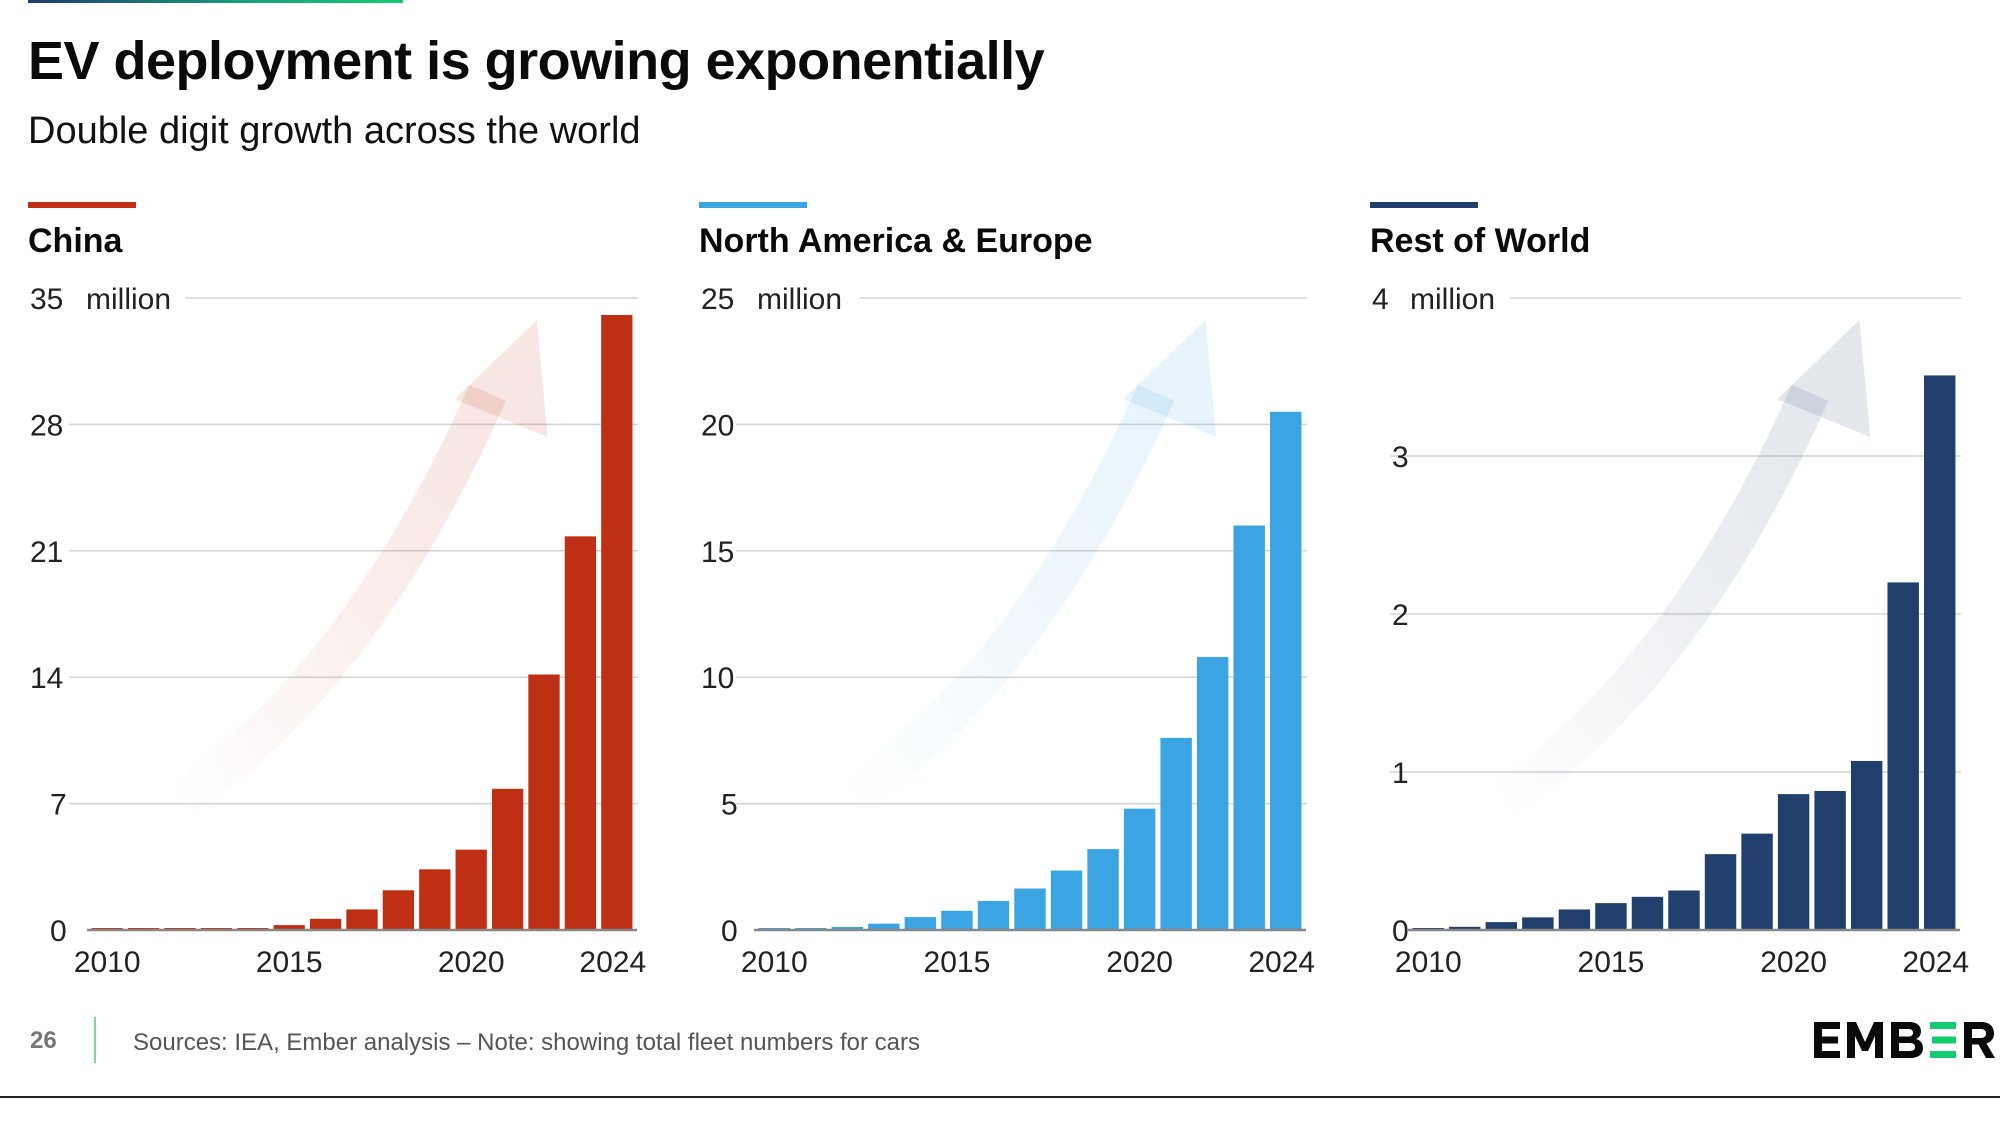 This screenshot has height=1121, width=2000. Describe the element at coordinates (717, 425) in the screenshot. I see `y-tick-label: 20` at that location.